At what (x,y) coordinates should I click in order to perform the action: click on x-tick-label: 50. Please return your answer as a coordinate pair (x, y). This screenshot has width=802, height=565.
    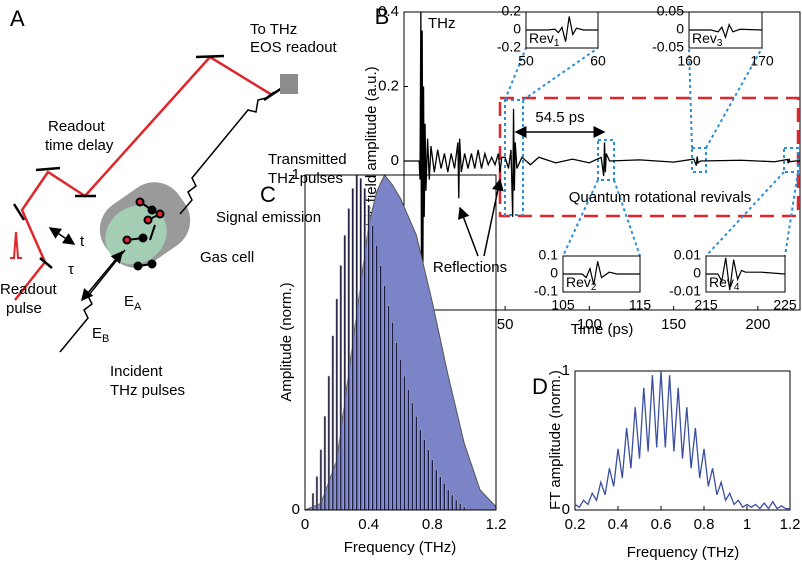
    Looking at the image, I should click on (505, 324).